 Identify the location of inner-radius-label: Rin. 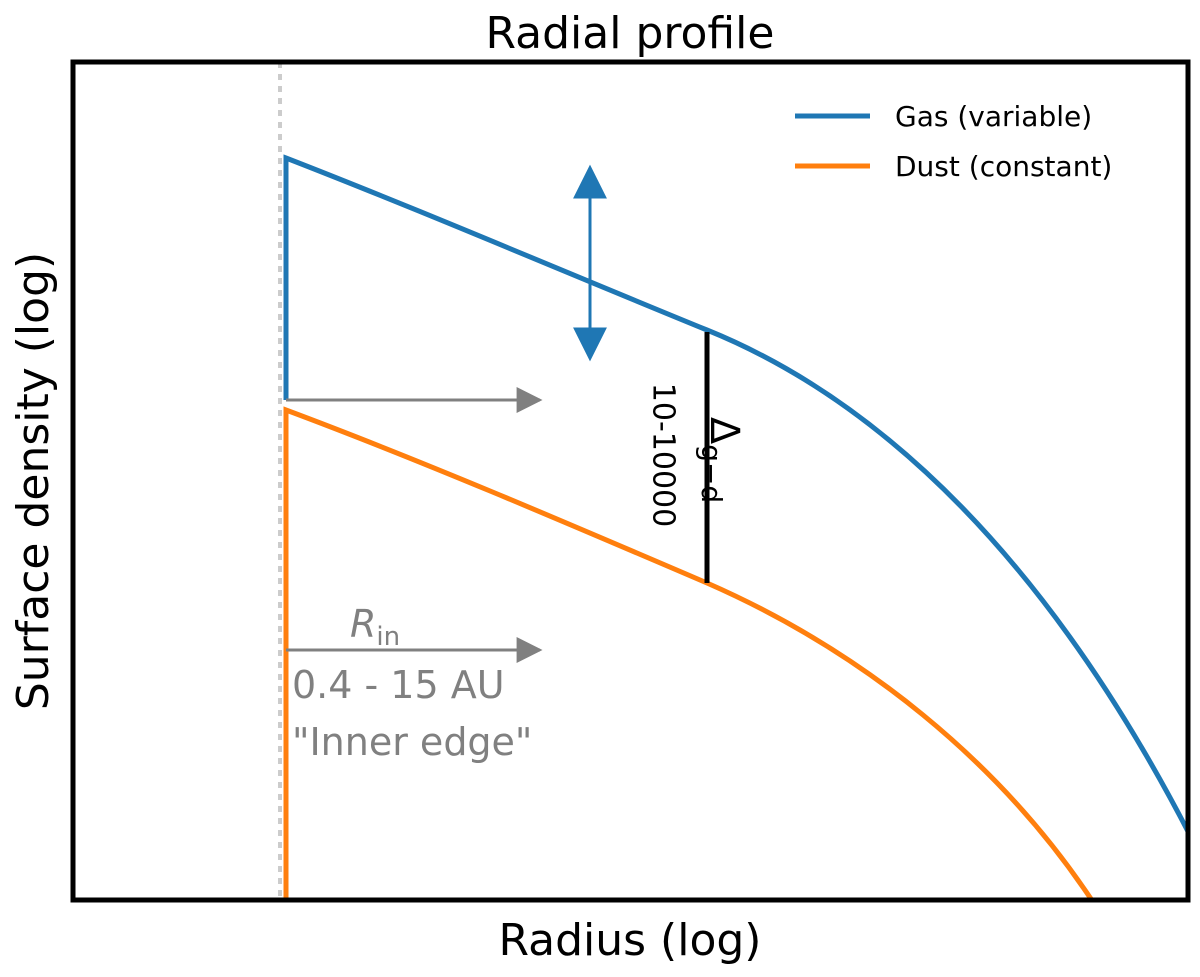
(375, 627).